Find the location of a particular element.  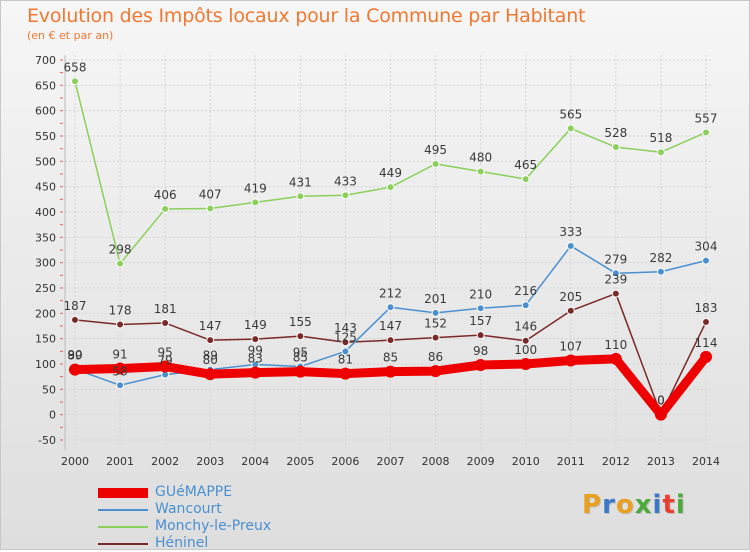

legend-item: Héninel is located at coordinates (184, 543).